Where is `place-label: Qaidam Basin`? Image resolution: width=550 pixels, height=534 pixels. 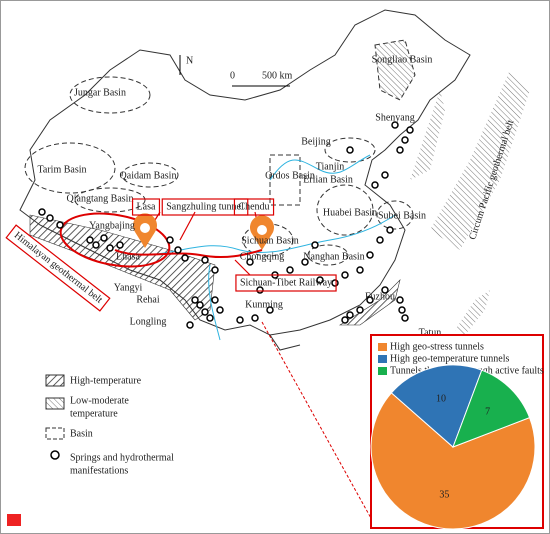
place-label: Qaidam Basin is located at coordinates (148, 175).